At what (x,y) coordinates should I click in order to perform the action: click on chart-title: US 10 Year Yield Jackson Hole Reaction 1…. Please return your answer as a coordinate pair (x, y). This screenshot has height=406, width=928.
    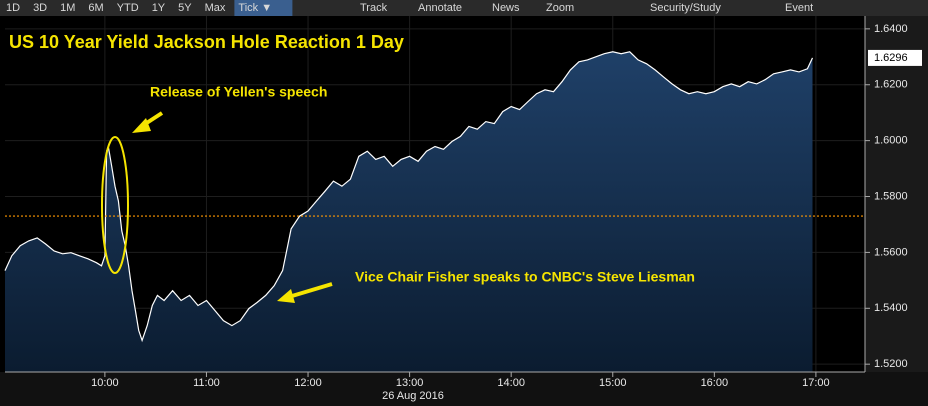
    Looking at the image, I should click on (206, 42).